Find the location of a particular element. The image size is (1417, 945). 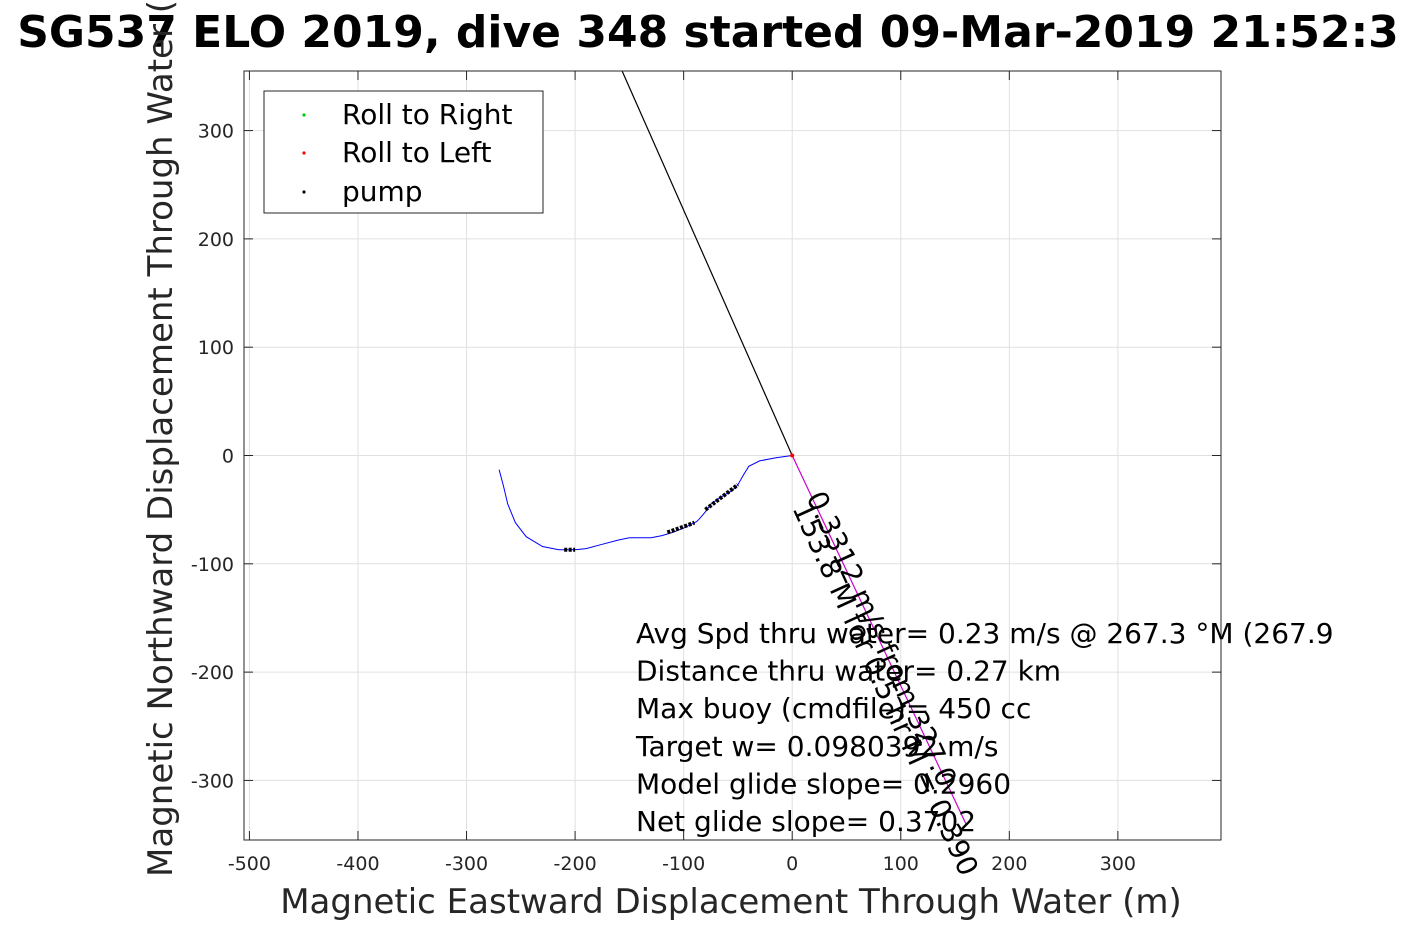

legend: Roll to Right Roll to Left pump is located at coordinates (403, 152).